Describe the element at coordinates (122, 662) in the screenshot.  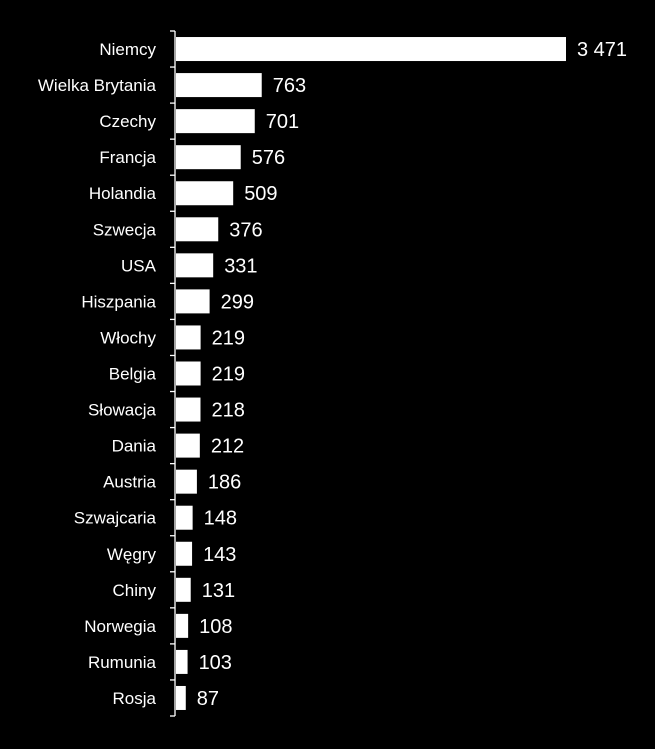
I see `category-label: Rumunia` at that location.